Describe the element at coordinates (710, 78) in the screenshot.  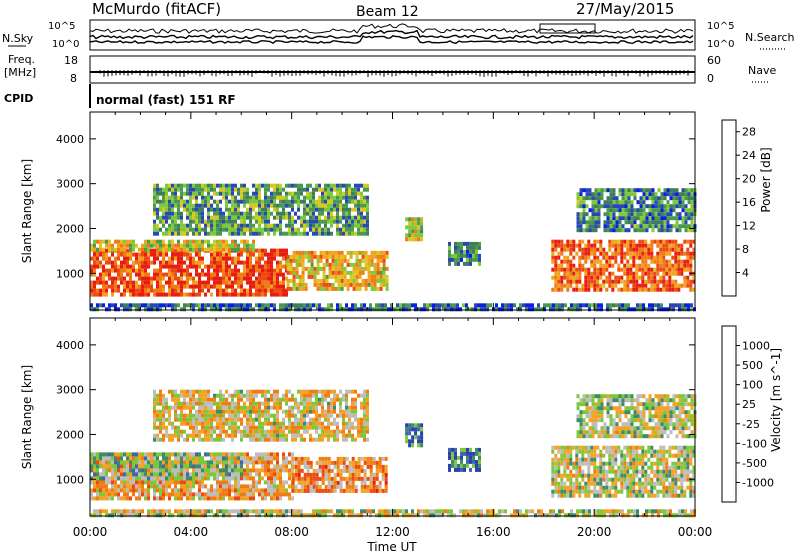
I see `nave-tick-low: 0` at that location.